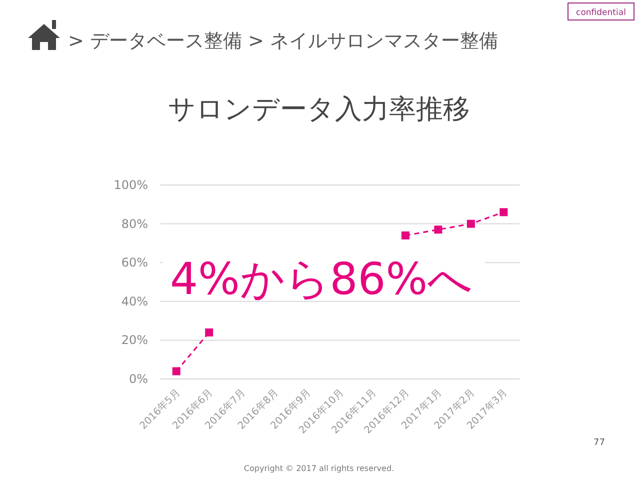 The width and height of the screenshot is (638, 479). I want to click on y-tick-label: 0%, so click(138, 379).